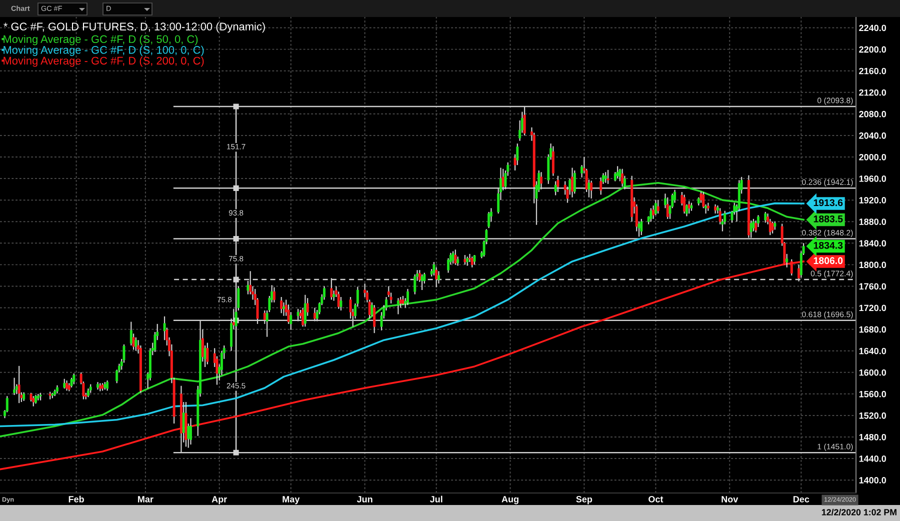 This screenshot has height=521, width=900. Describe the element at coordinates (859, 512) in the screenshot. I see `text: 12/2/2020 1:02 PM` at that location.